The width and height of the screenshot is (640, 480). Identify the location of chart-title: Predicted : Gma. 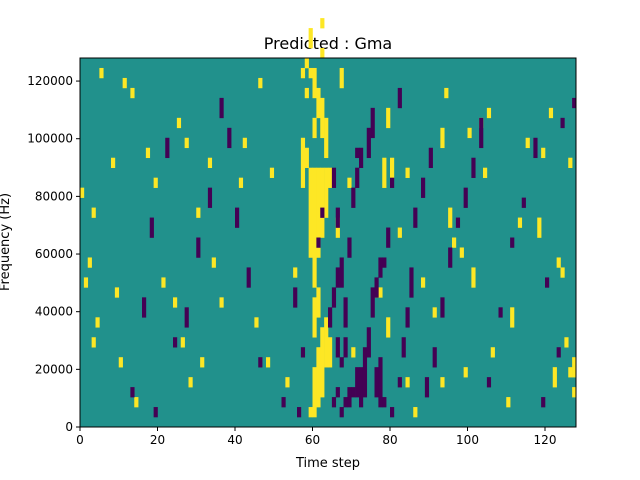
(328, 43).